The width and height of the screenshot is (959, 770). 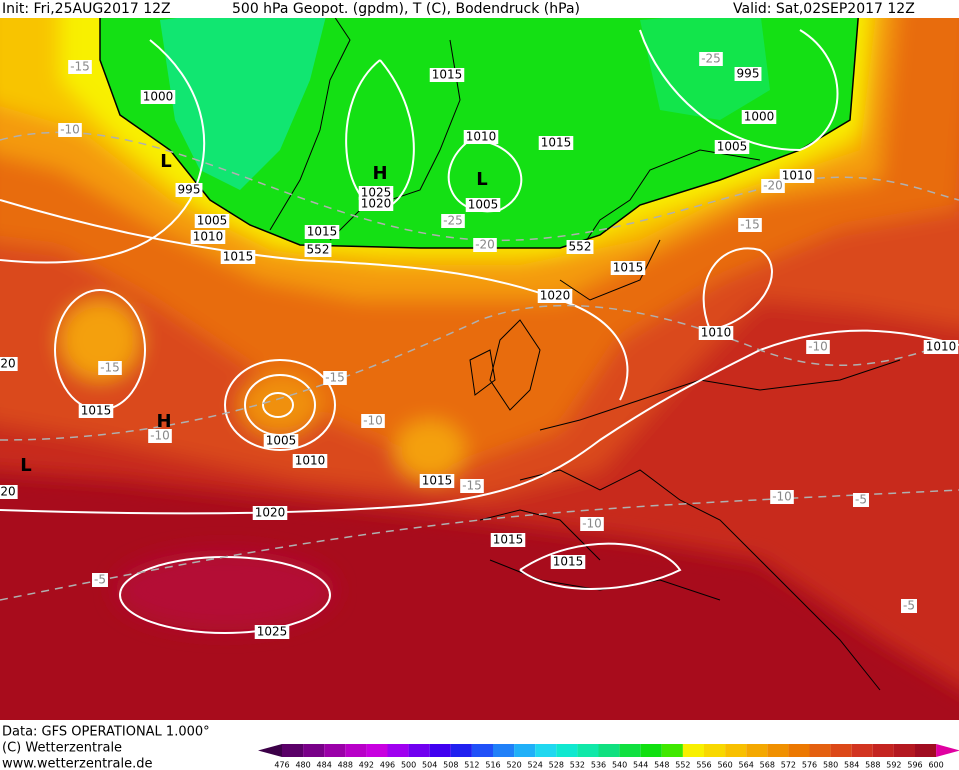 I want to click on valid-time: Valid: Sat,02SEP2017 12Z, so click(x=824, y=9).